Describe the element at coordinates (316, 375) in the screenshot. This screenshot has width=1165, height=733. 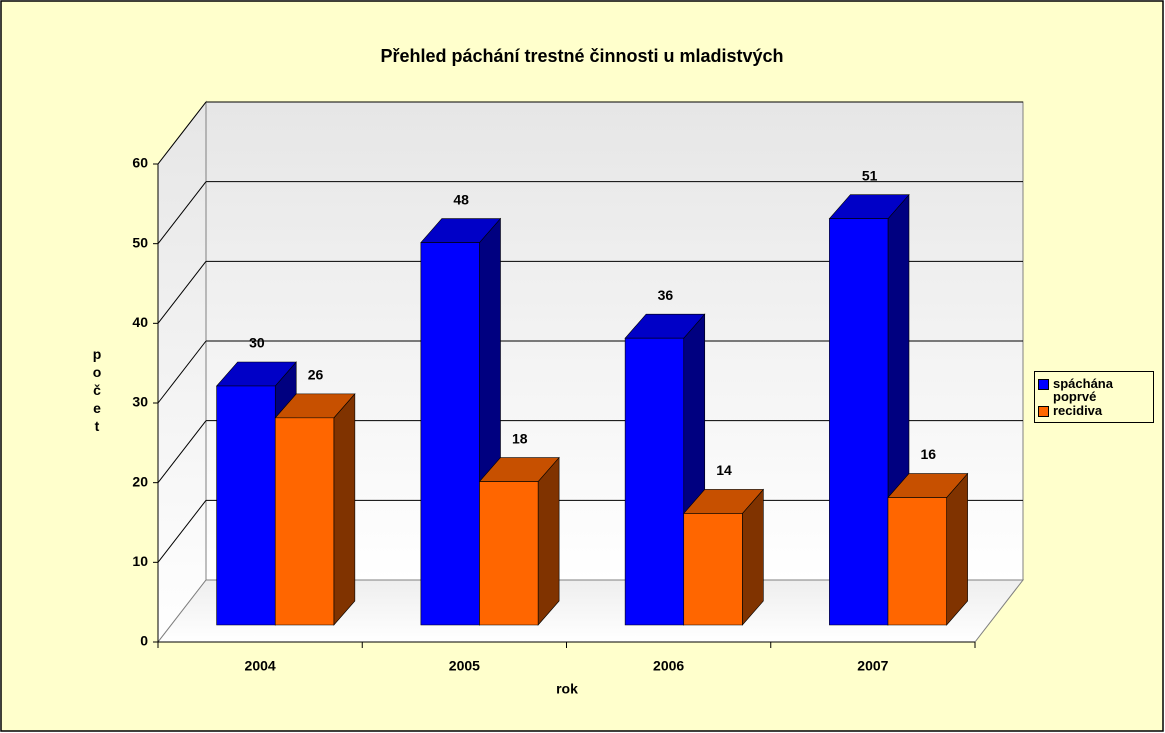
I see `value-label: 26` at that location.